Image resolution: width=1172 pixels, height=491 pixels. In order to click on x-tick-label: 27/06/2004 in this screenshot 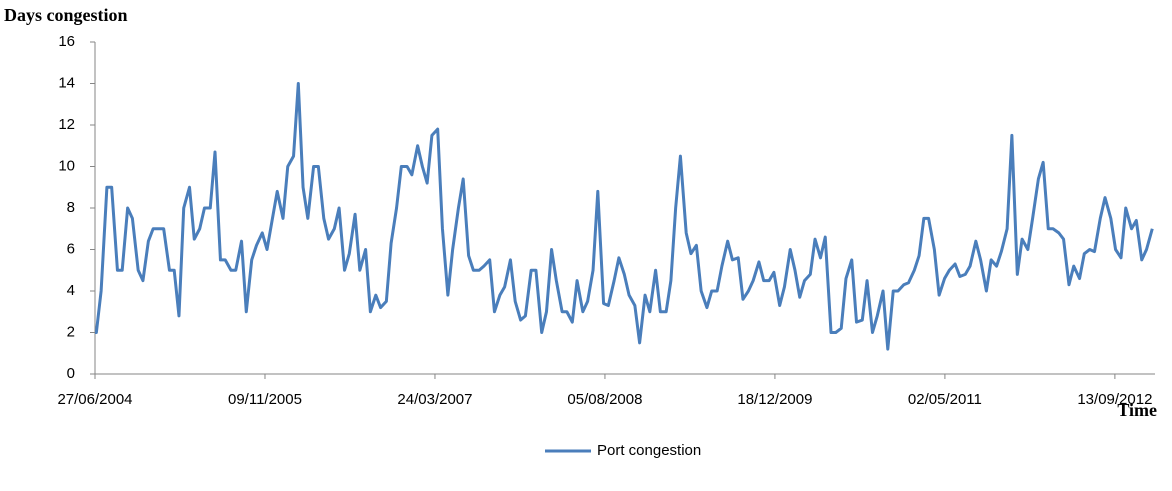, I will do `click(94, 399)`.